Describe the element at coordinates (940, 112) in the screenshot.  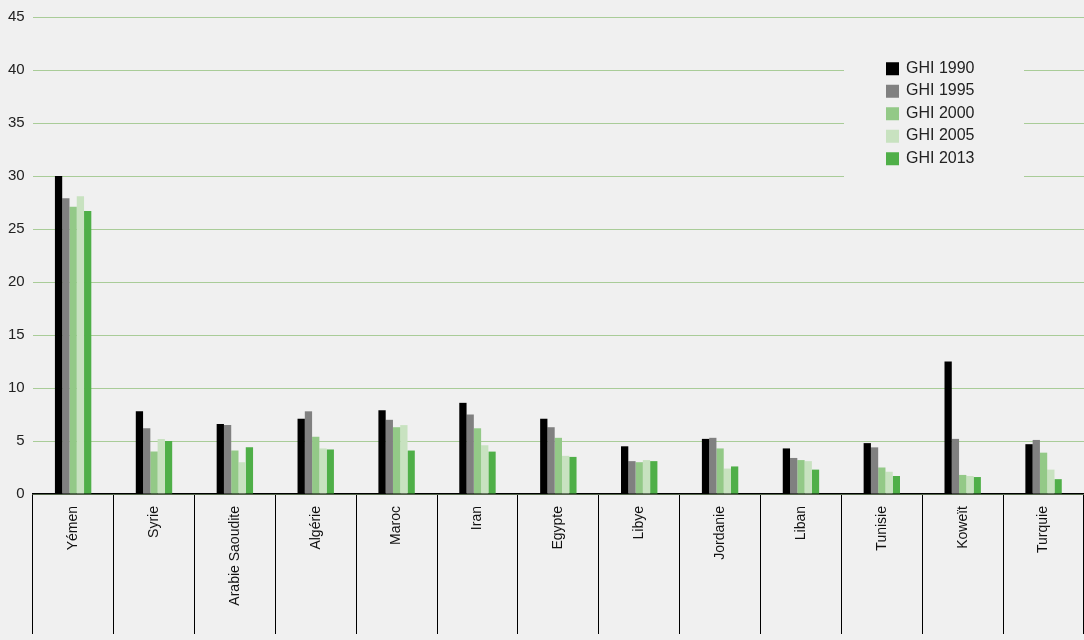
I see `legend-label: GHI 2000` at that location.